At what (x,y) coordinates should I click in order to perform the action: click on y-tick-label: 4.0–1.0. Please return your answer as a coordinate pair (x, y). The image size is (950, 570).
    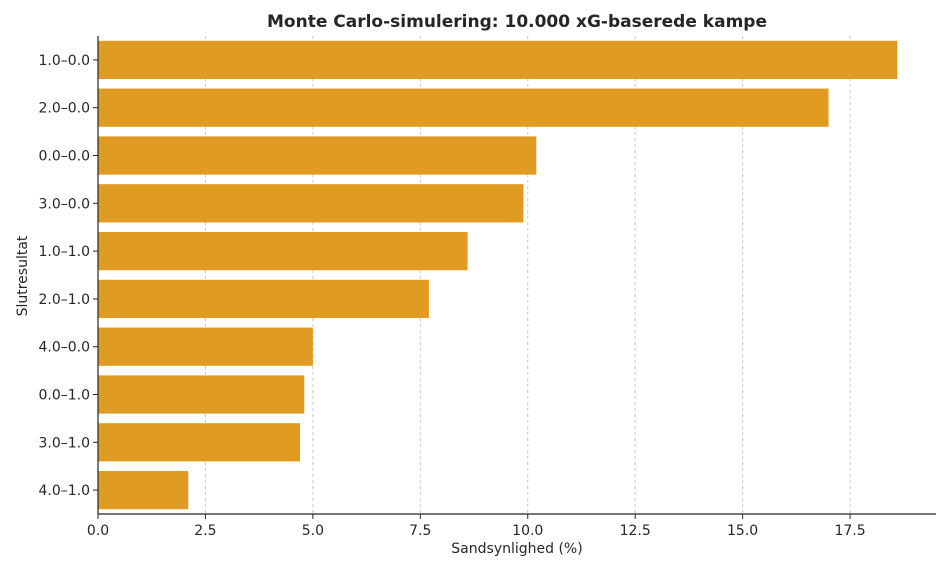
    Looking at the image, I should click on (64, 491).